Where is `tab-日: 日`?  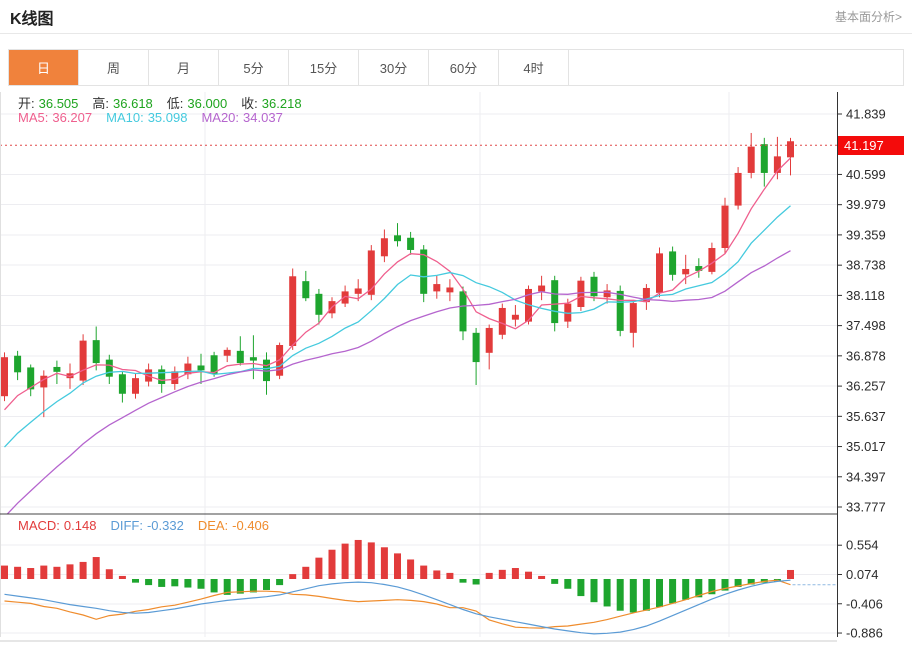 tab-日: 日 is located at coordinates (44, 67).